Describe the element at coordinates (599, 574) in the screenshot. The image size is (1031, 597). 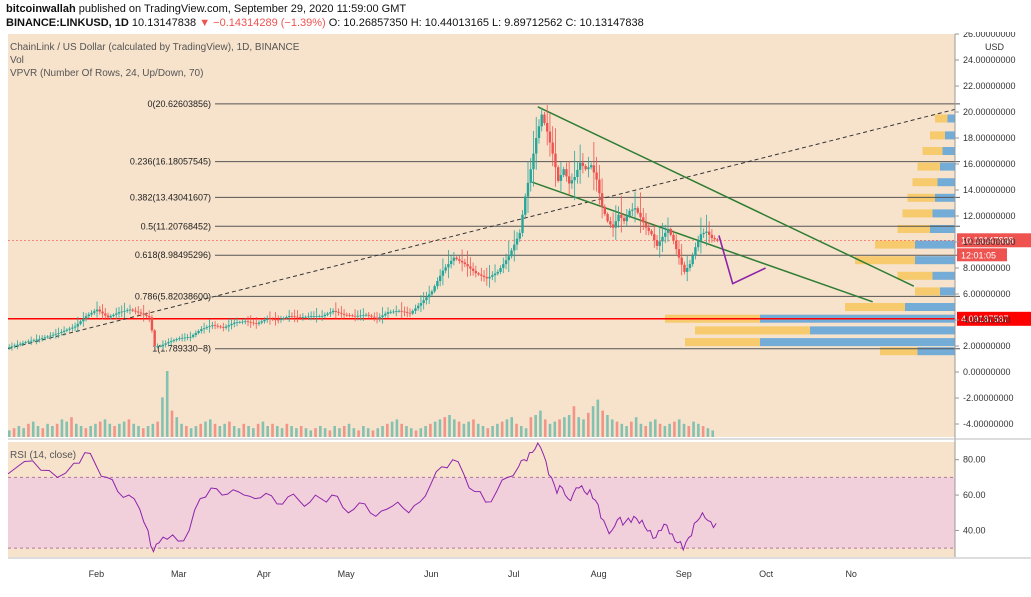
I see `time-tick-label: Aug` at that location.